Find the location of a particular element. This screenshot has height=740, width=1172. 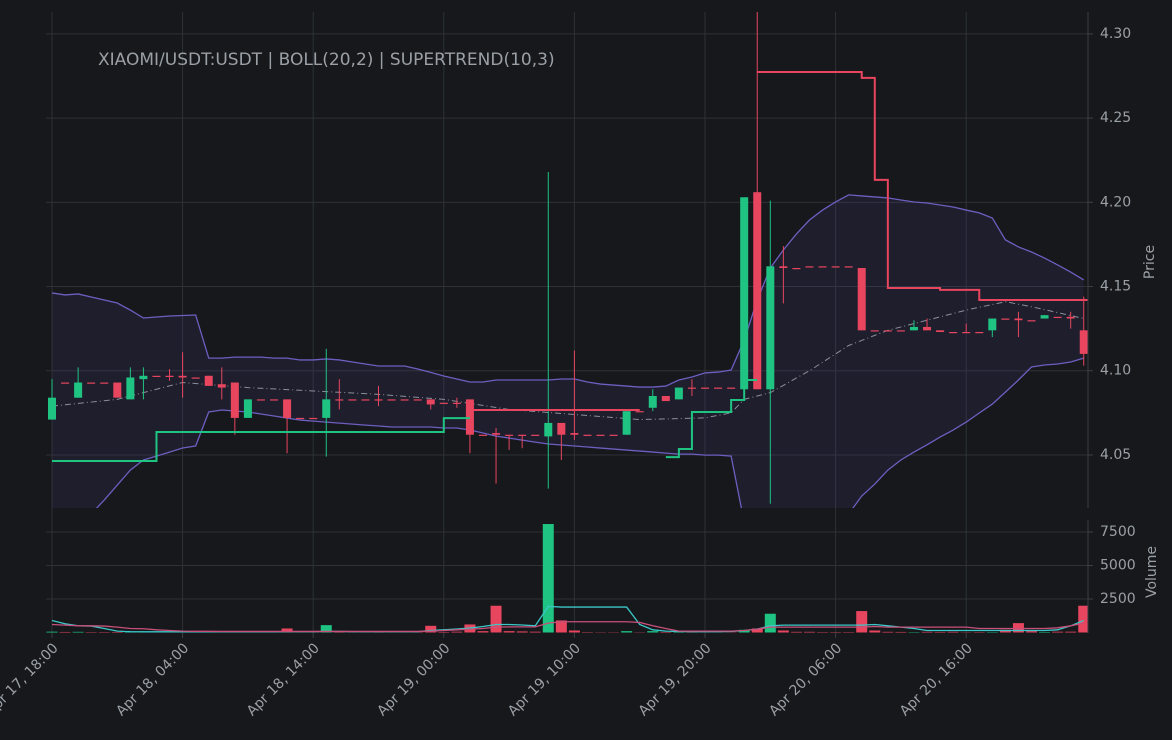

y-tick-label: 7500 is located at coordinates (1118, 532).